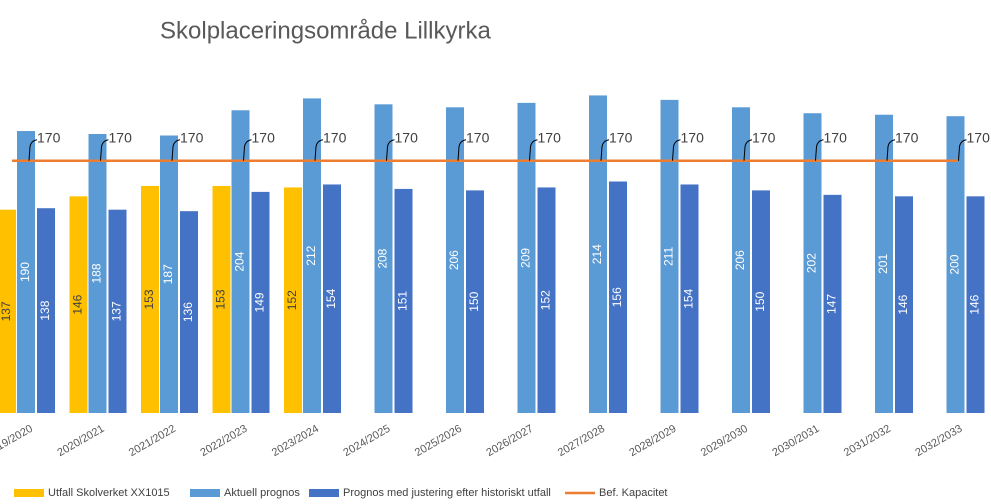 The image size is (991, 504). Describe the element at coordinates (867, 441) in the screenshot. I see `x-tick-label: 2031/2032` at that location.